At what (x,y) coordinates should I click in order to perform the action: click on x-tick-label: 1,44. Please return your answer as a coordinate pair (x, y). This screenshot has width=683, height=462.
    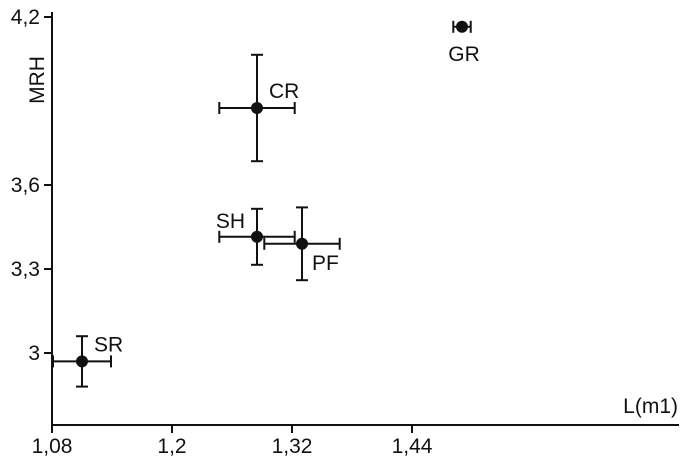
    Looking at the image, I should click on (412, 446).